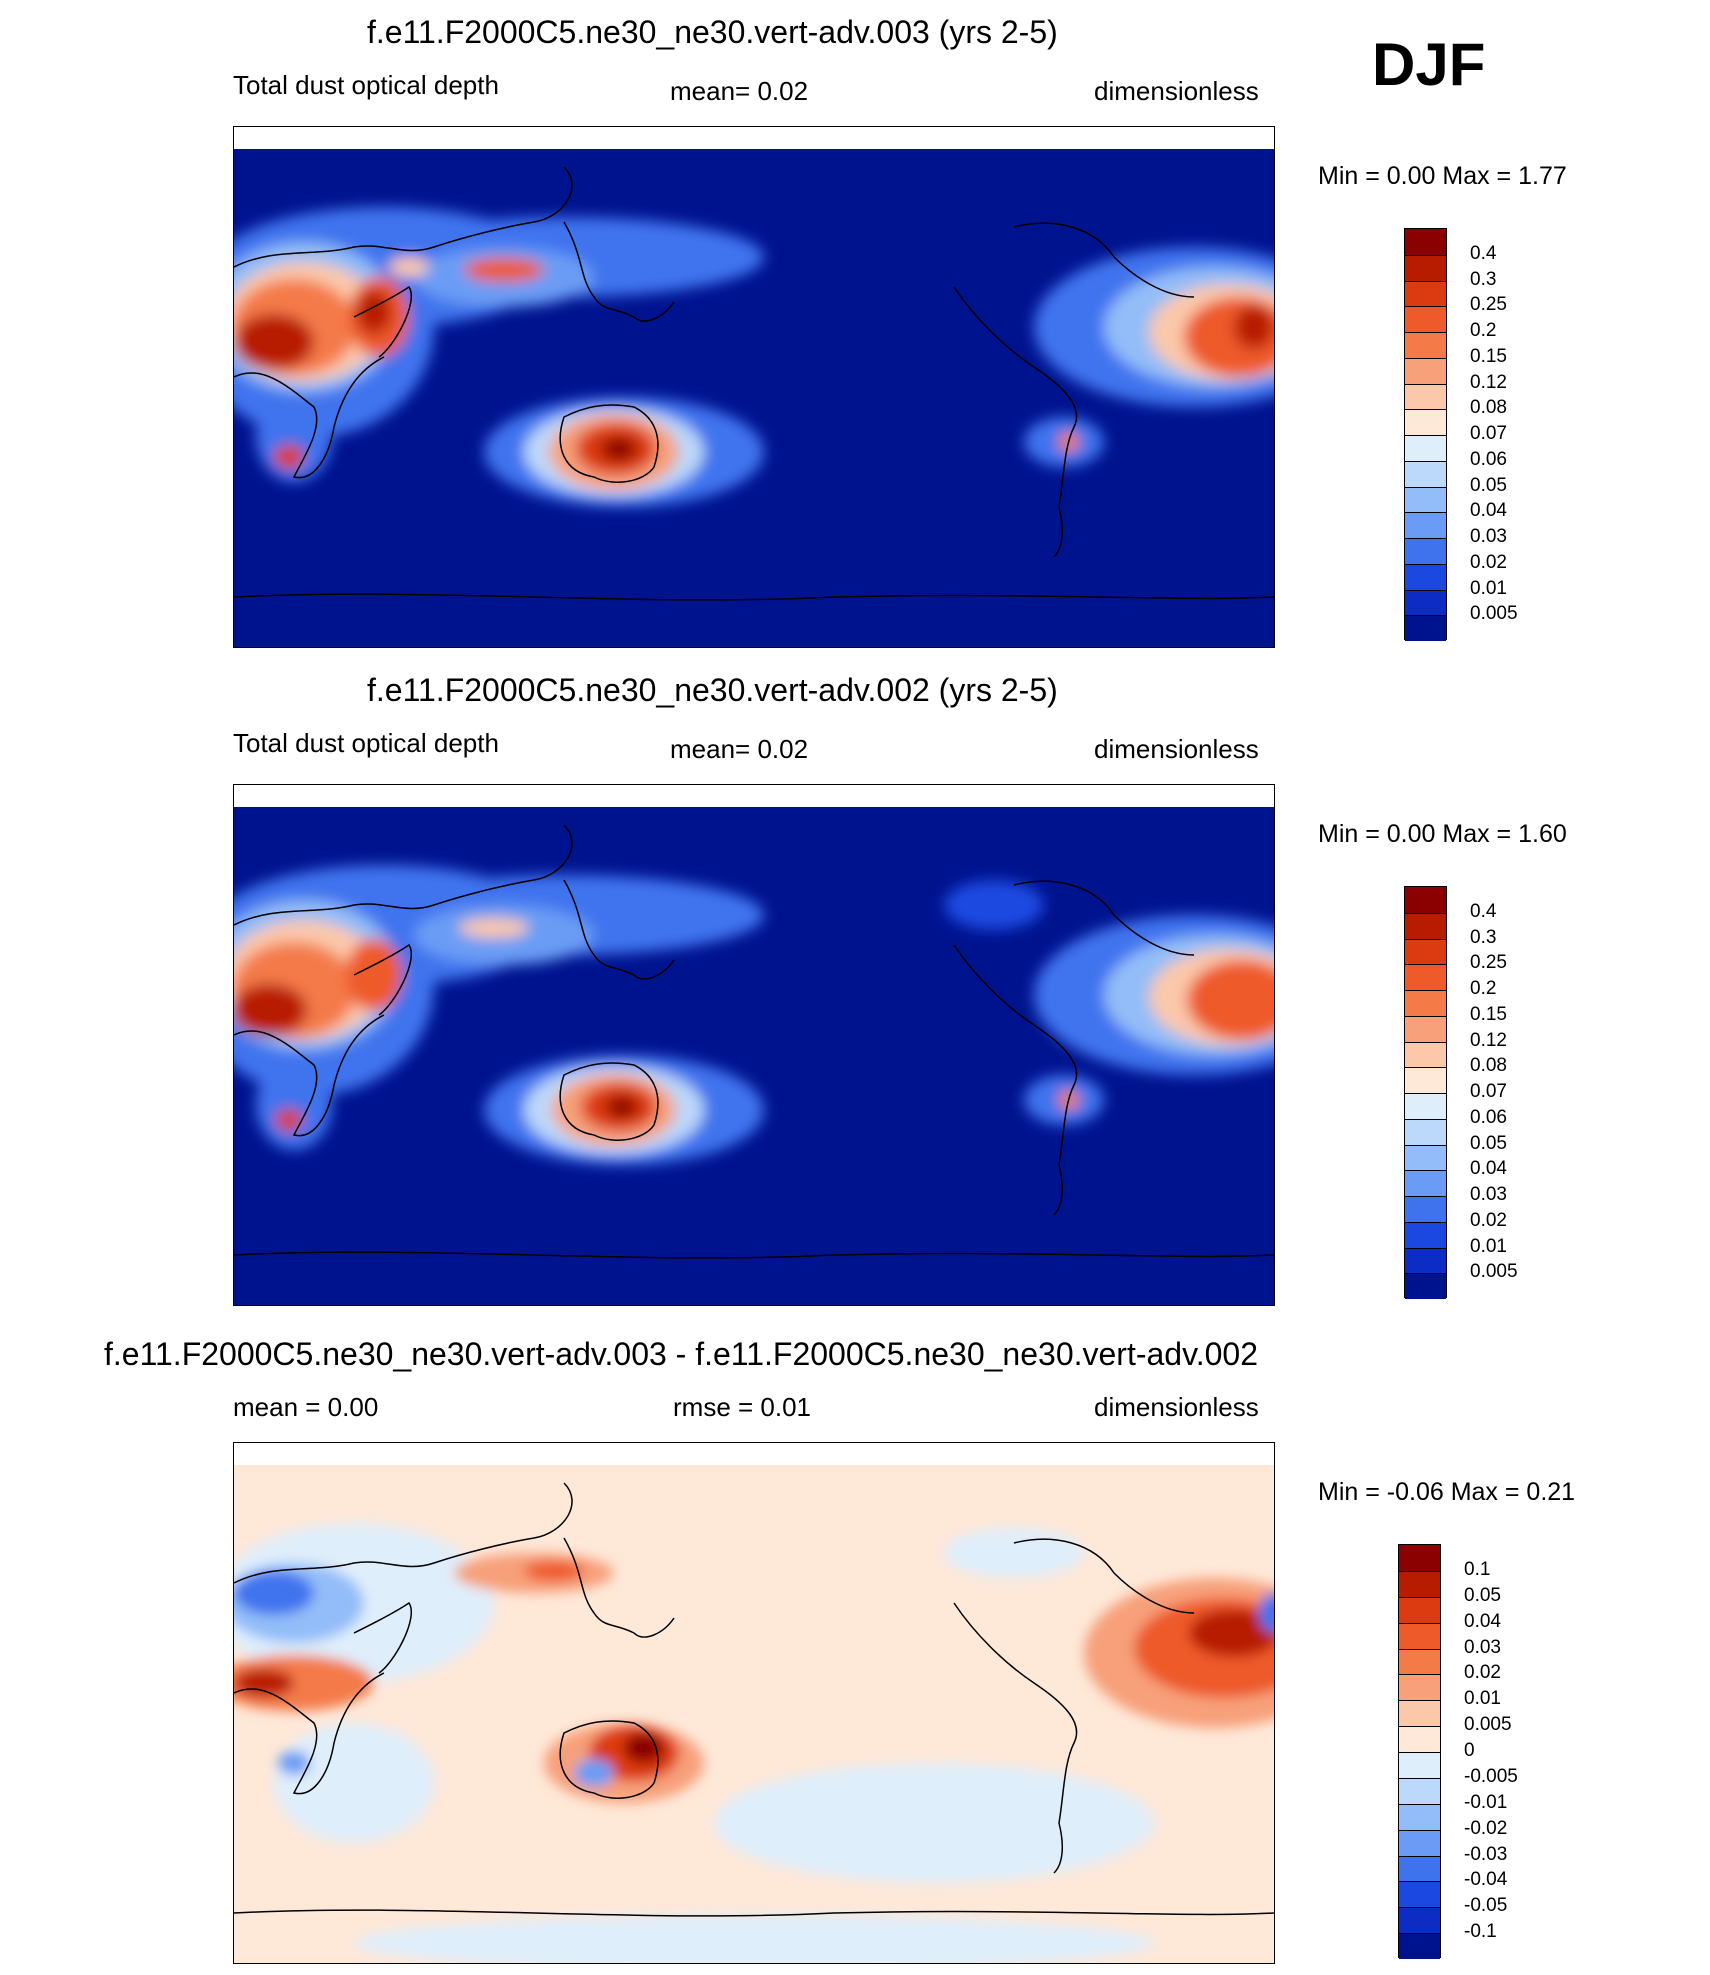  Describe the element at coordinates (1442, 834) in the screenshot. I see `min-max-label-middle: Min = 0.00 Max = 1.60` at that location.